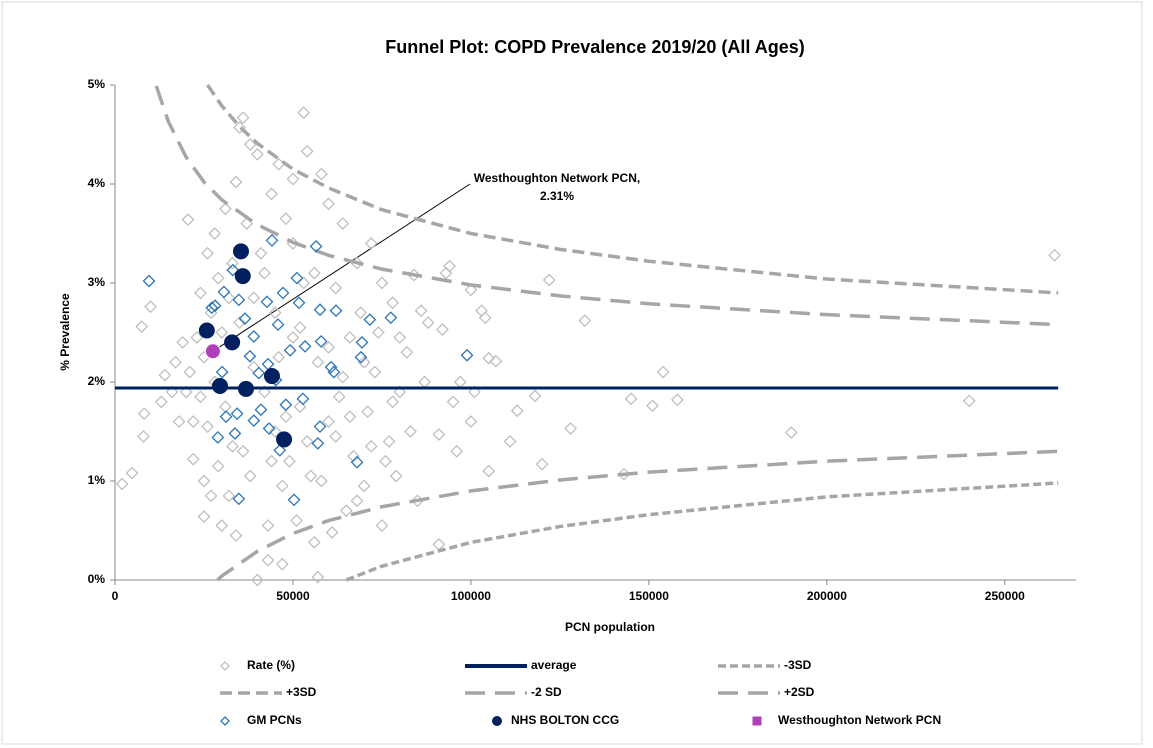  What do you see at coordinates (97, 381) in the screenshot?
I see `y-tick-label: 2%` at bounding box center [97, 381].